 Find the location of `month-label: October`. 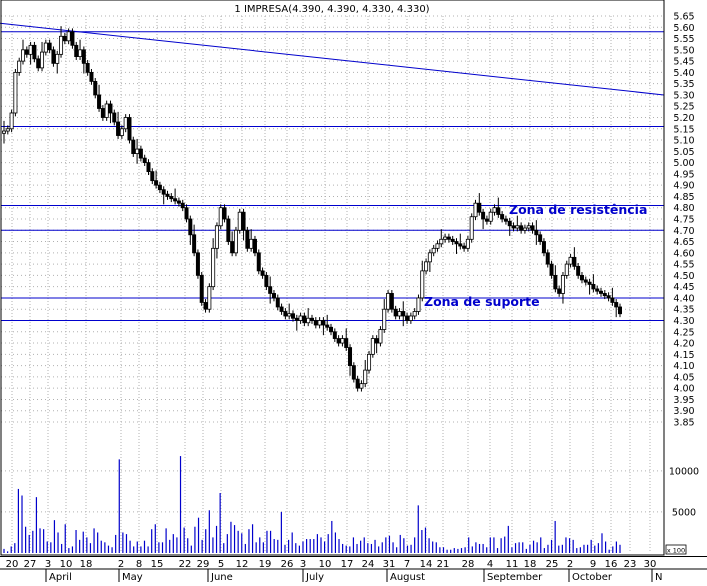

month-label: October is located at coordinates (592, 577).